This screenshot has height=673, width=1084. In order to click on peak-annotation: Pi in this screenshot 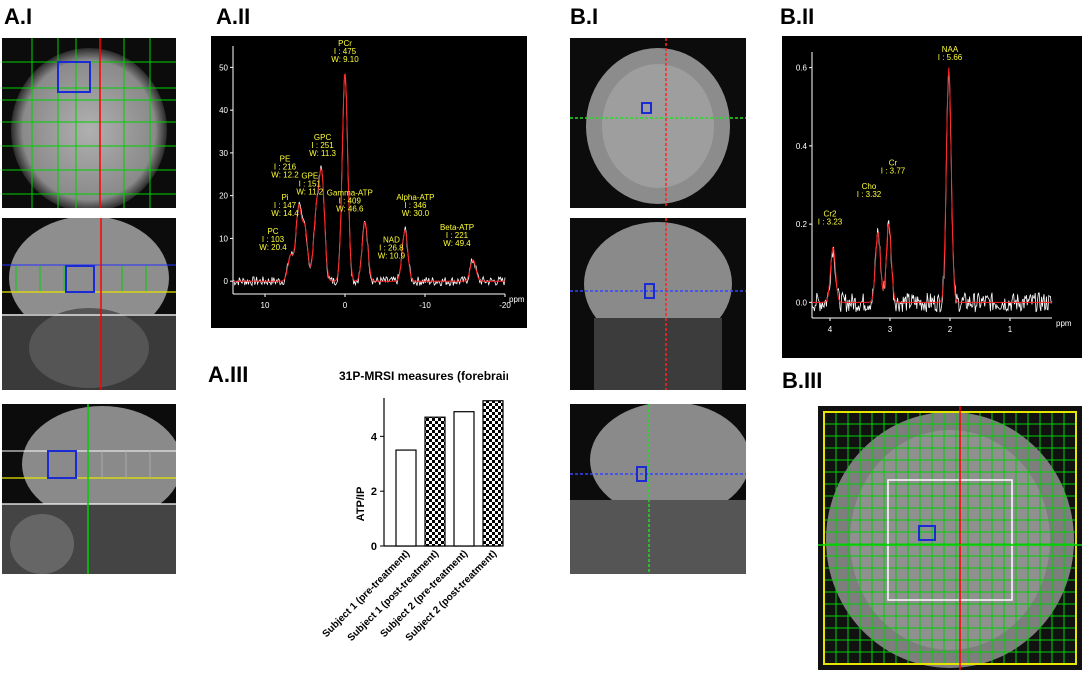, I will do `click(284, 197)`.